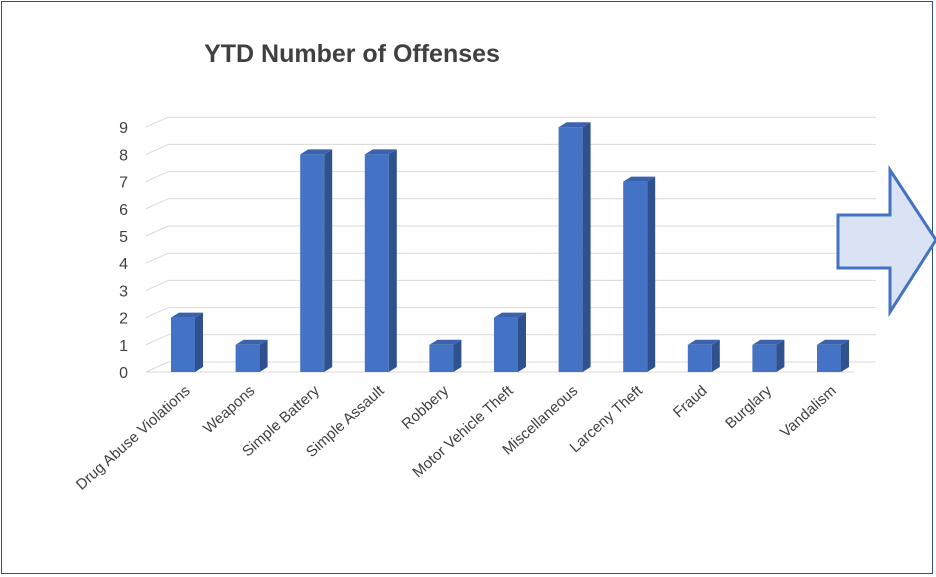 This screenshot has height=577, width=936. Describe the element at coordinates (690, 401) in the screenshot. I see `x-category-label: Fraud` at that location.